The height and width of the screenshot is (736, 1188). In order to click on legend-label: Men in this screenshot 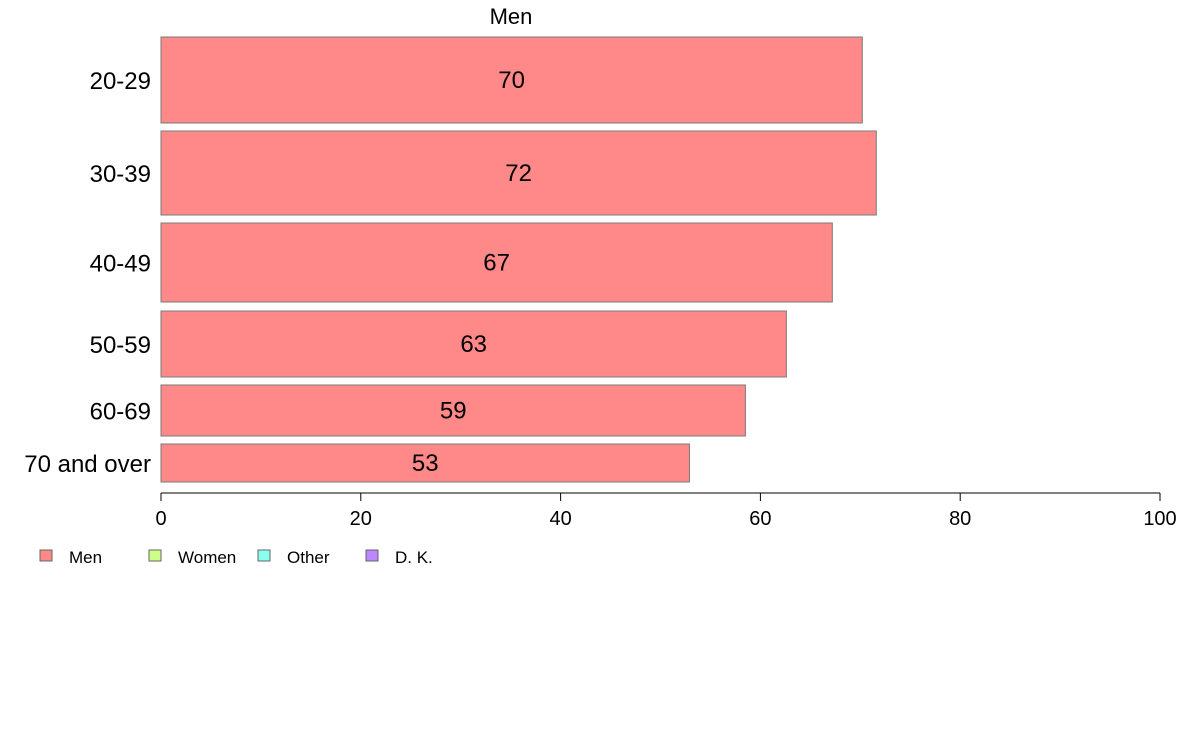, I will do `click(85, 557)`.